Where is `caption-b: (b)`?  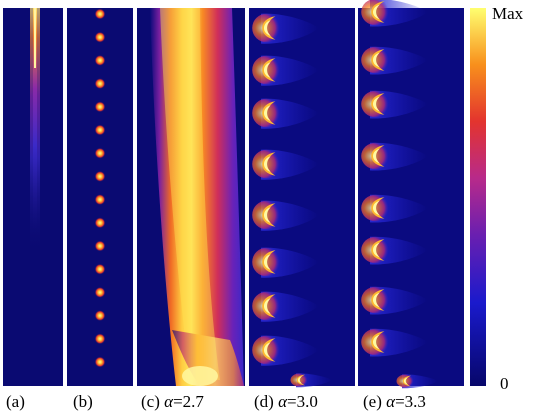
caption-b: (b) is located at coordinates (83, 402).